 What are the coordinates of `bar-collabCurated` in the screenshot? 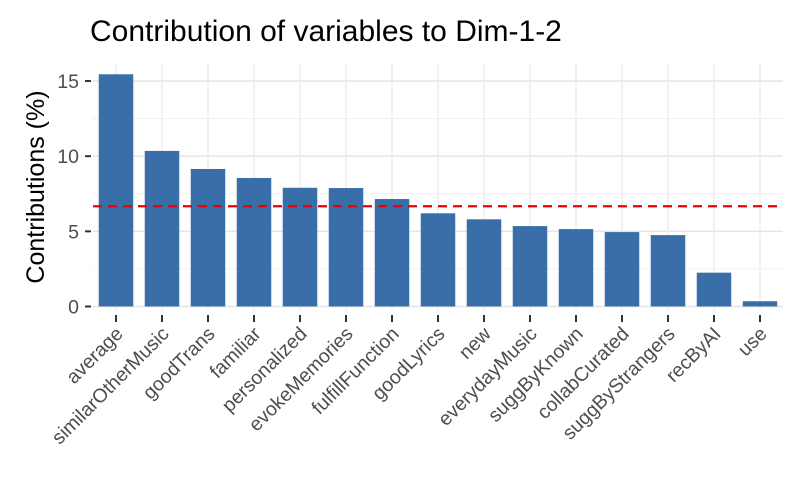 It's located at (622, 269).